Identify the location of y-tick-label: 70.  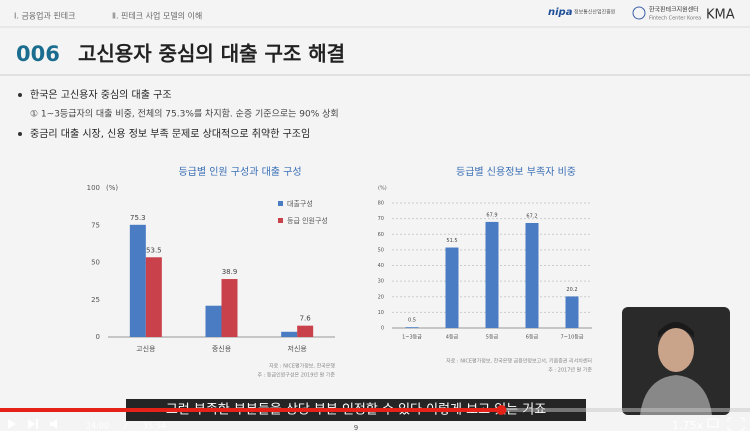
(381, 219).